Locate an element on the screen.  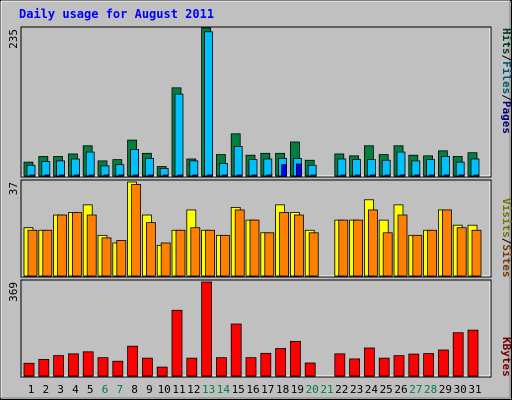
x-tick-label-day-29: 29 is located at coordinates (445, 389).